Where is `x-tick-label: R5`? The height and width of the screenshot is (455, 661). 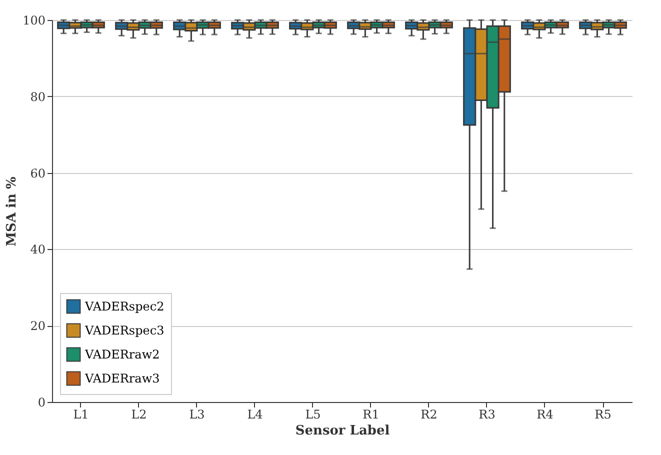 x-tick-label: R5 is located at coordinates (603, 415).